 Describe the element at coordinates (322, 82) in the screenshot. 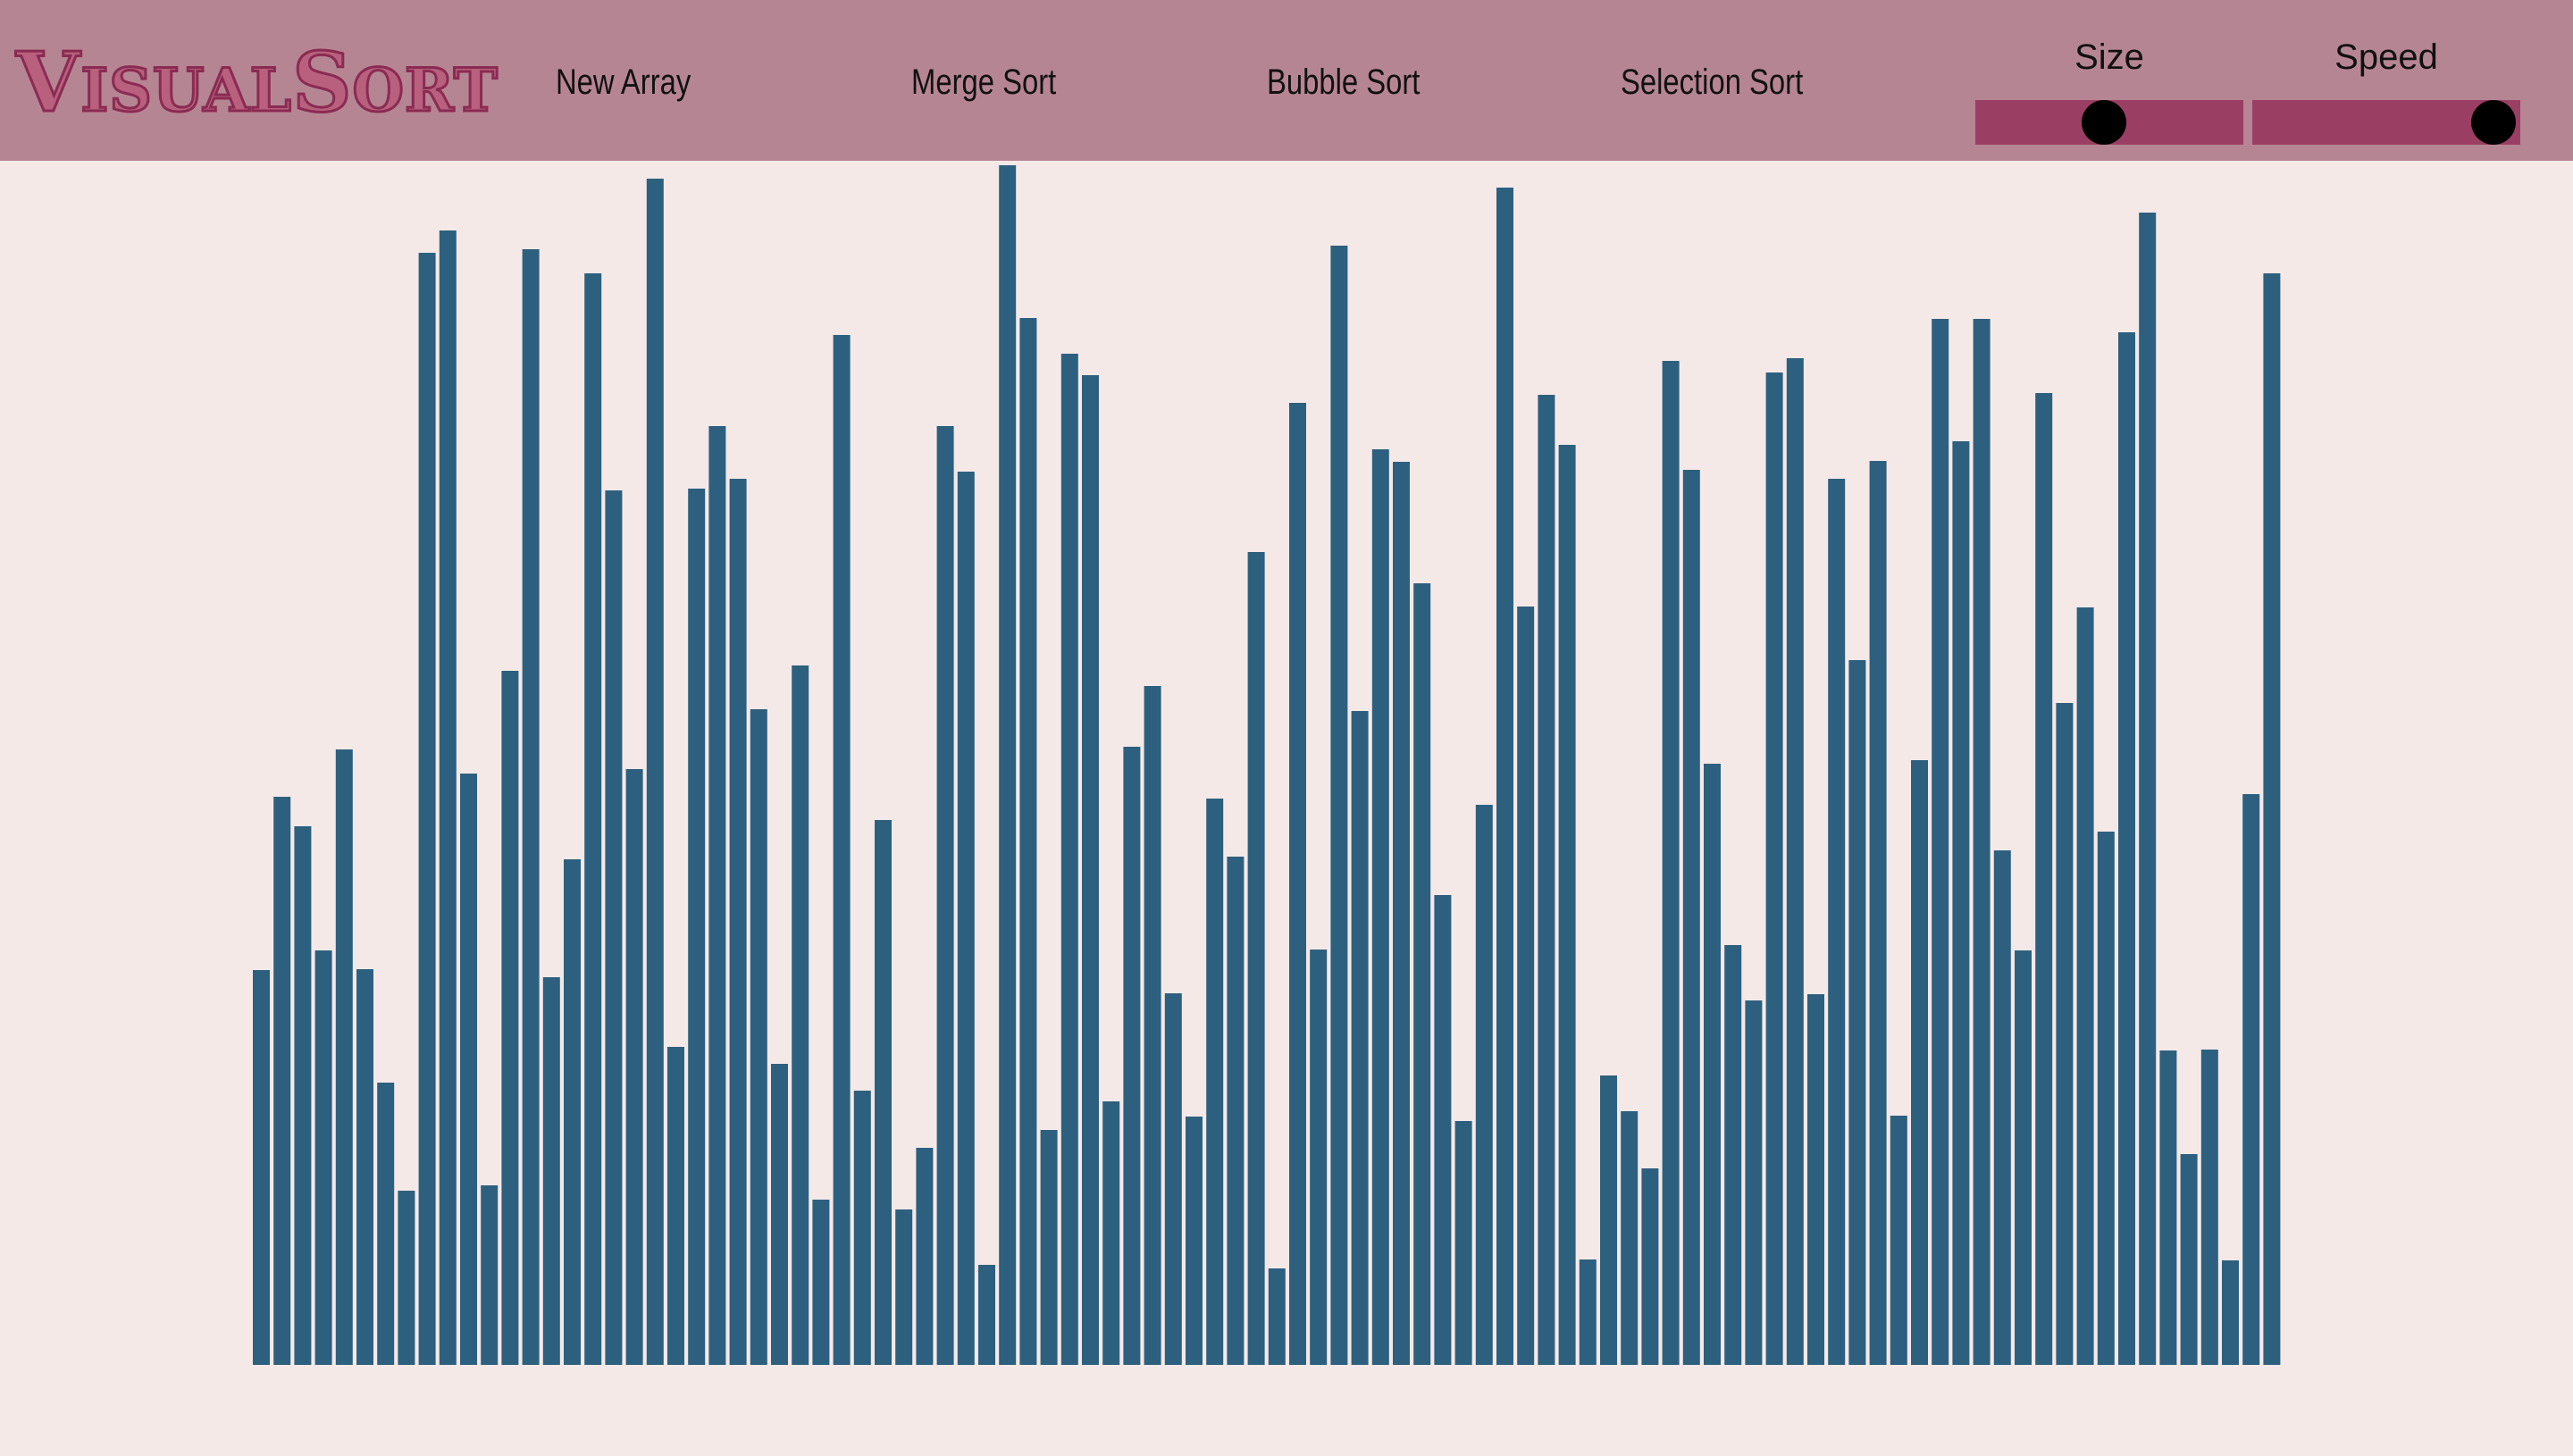

I see `logo-letter-s: S` at that location.